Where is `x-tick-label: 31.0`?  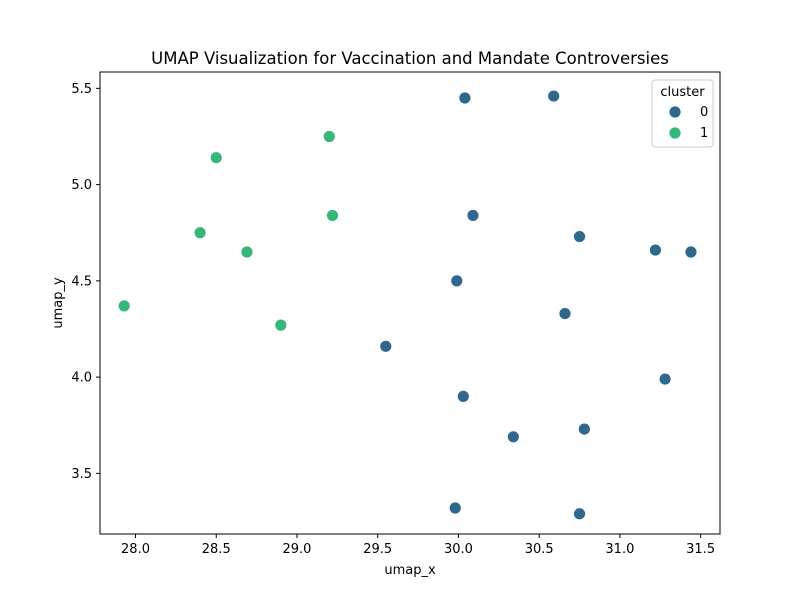
x-tick-label: 31.0 is located at coordinates (619, 549).